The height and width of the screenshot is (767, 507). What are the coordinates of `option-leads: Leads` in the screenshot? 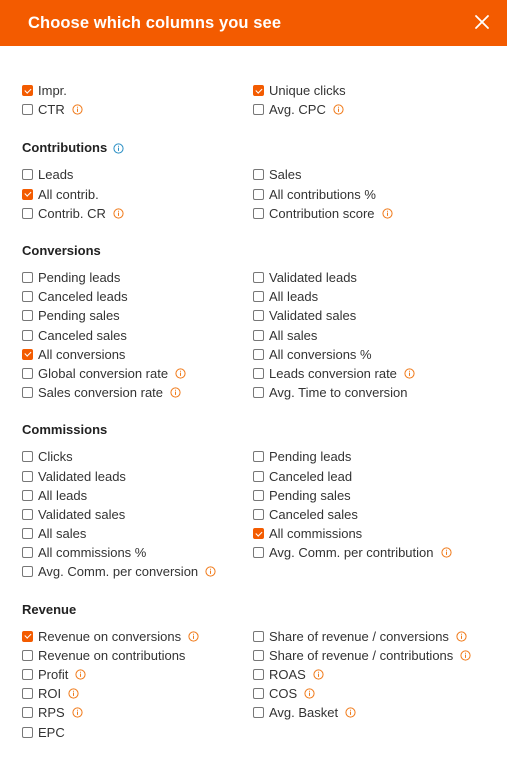 It's located at (137, 174).